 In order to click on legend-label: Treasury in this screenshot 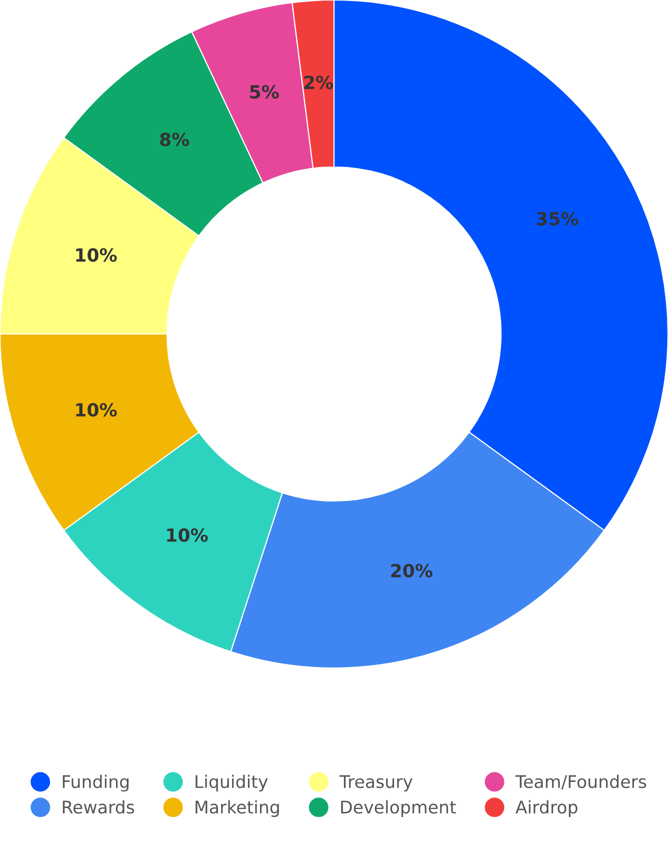, I will do `click(376, 783)`.